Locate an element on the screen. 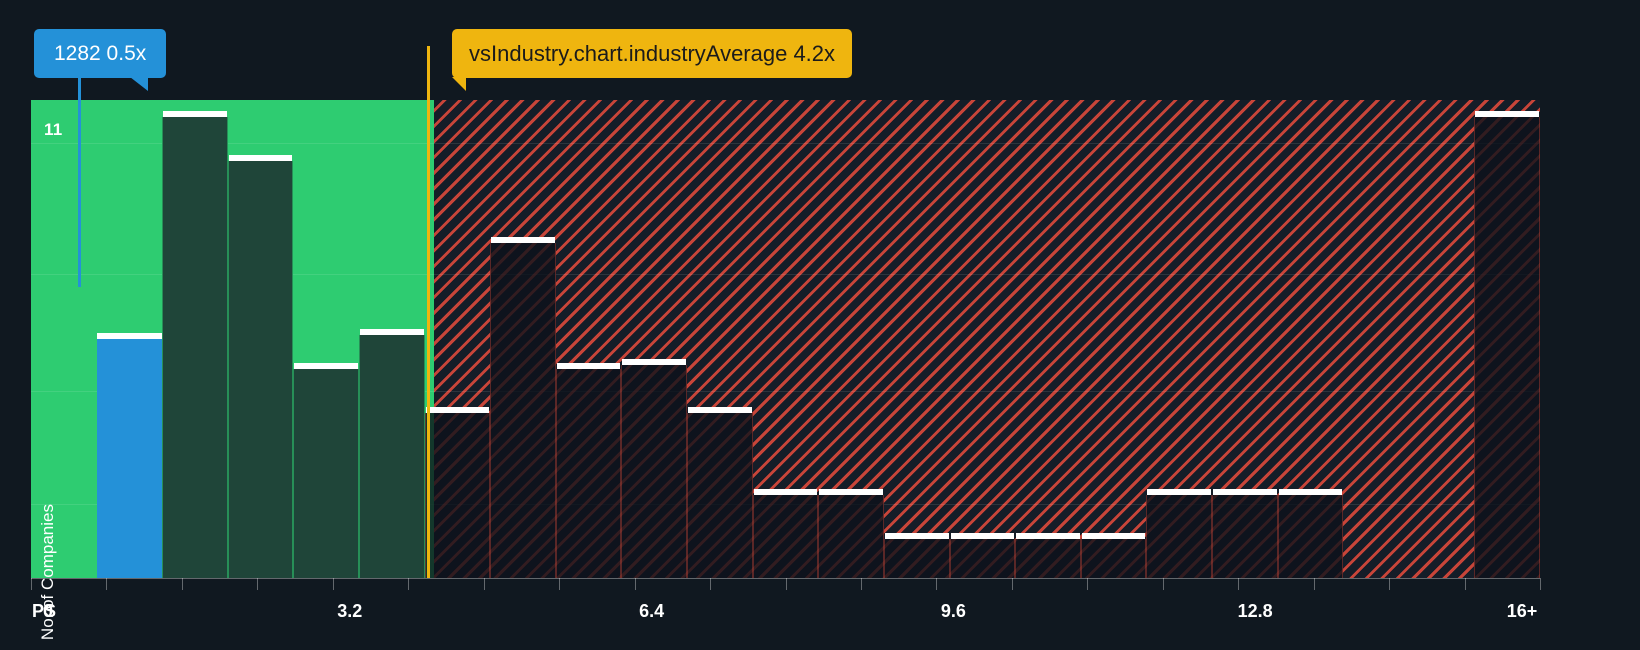  bar-4.4 is located at coordinates (457, 492).